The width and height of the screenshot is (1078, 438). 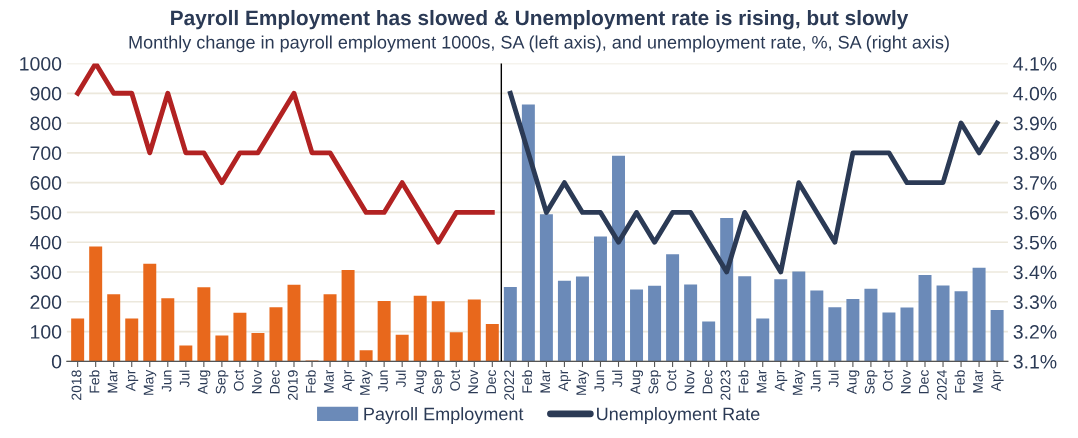 I want to click on y2-tick-label: 4.1%, so click(x=1035, y=64).